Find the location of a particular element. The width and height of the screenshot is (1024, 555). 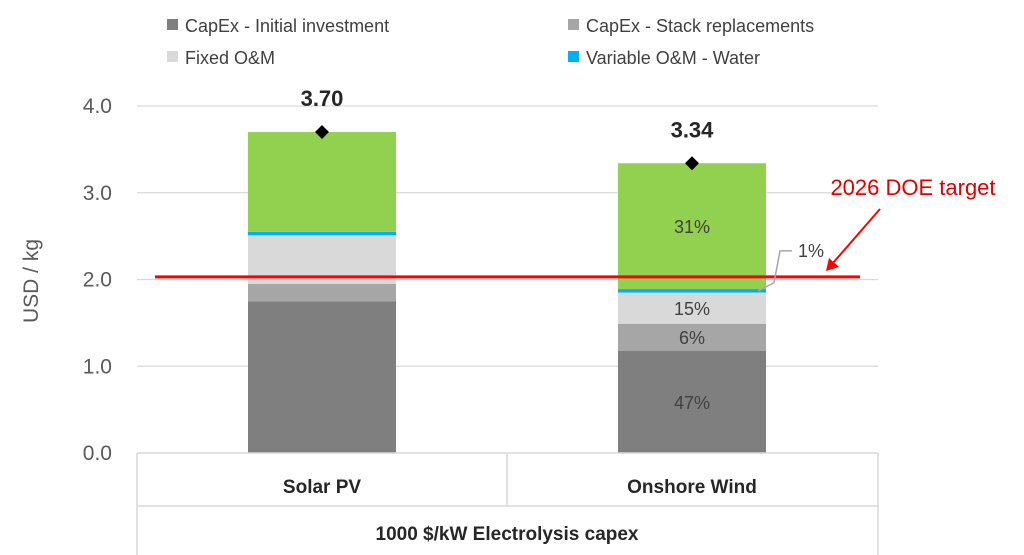

total-label: 3.34 is located at coordinates (693, 129).